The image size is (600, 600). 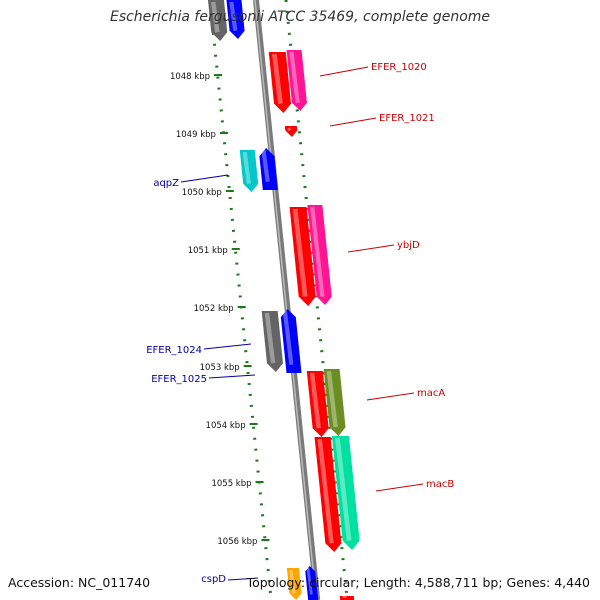 What do you see at coordinates (213, 579) in the screenshot?
I see `gene-label-cspd: cspD` at bounding box center [213, 579].